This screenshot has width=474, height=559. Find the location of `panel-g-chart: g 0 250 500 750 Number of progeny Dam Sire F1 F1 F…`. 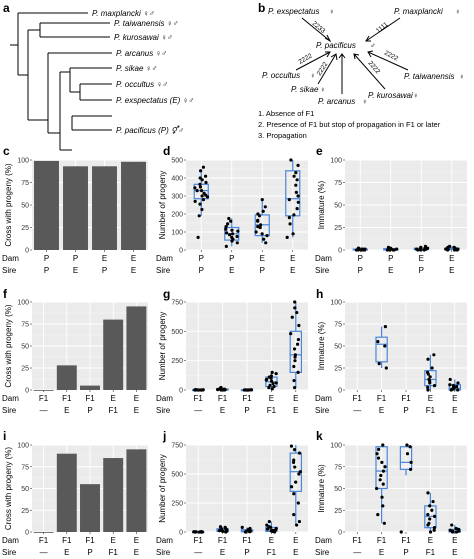

panel-g-chart: g 0 250 500 750 Number of progeny Dam Sire F1 F1 F… is located at coordinates (232, 351).